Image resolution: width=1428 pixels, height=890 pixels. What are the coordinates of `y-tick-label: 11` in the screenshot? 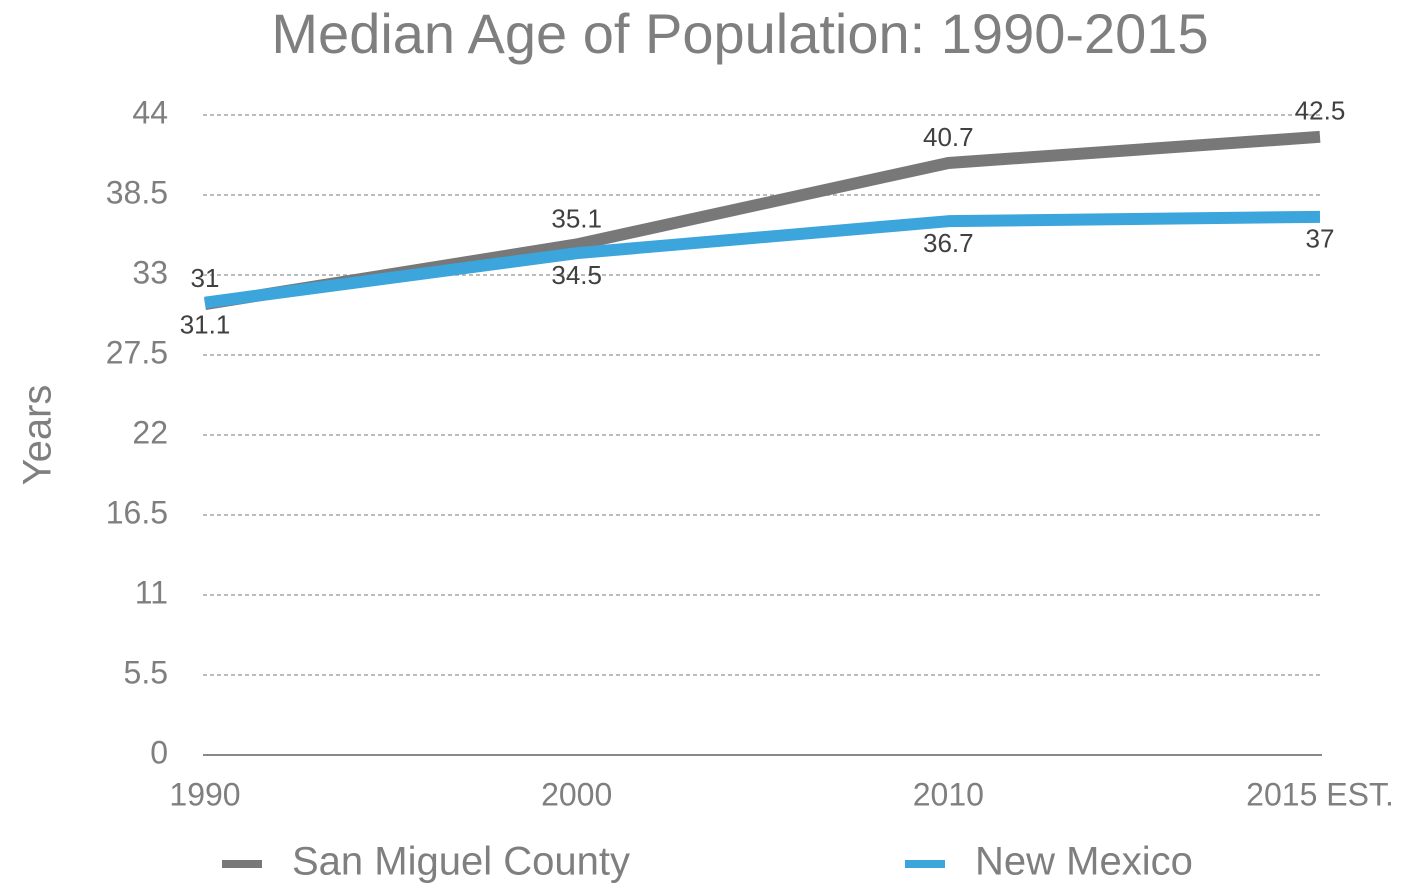 It's located at (151, 592).